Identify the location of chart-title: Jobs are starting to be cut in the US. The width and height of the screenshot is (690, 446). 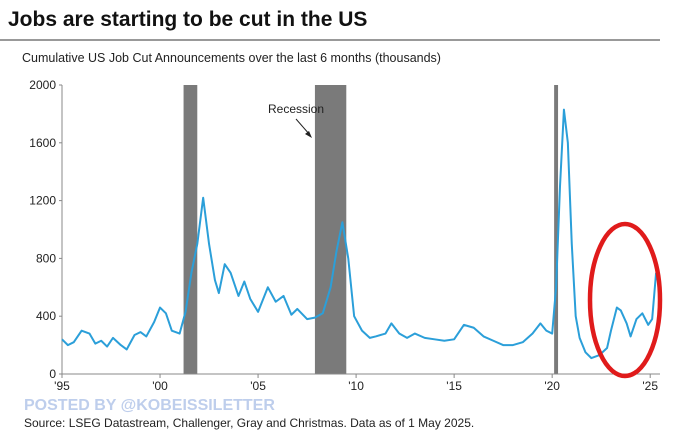
(187, 19).